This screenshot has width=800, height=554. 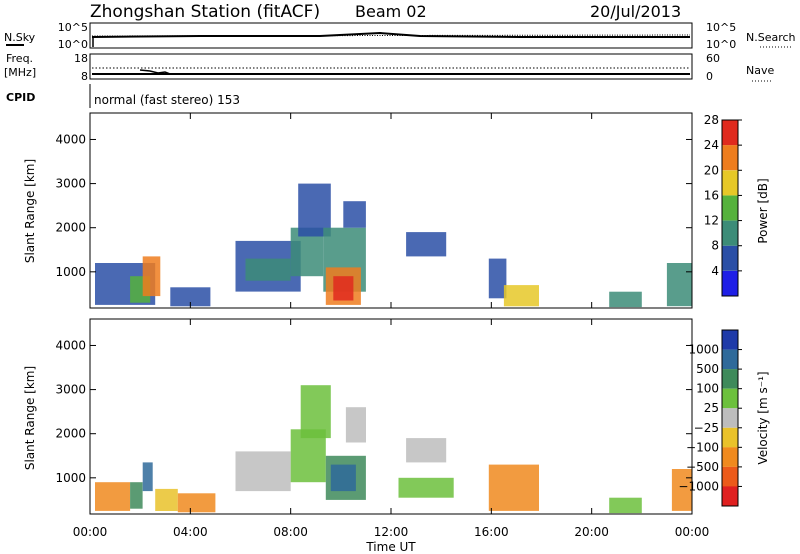 What do you see at coordinates (70, 345) in the screenshot?
I see `velocity-ytick-label: 4000` at bounding box center [70, 345].